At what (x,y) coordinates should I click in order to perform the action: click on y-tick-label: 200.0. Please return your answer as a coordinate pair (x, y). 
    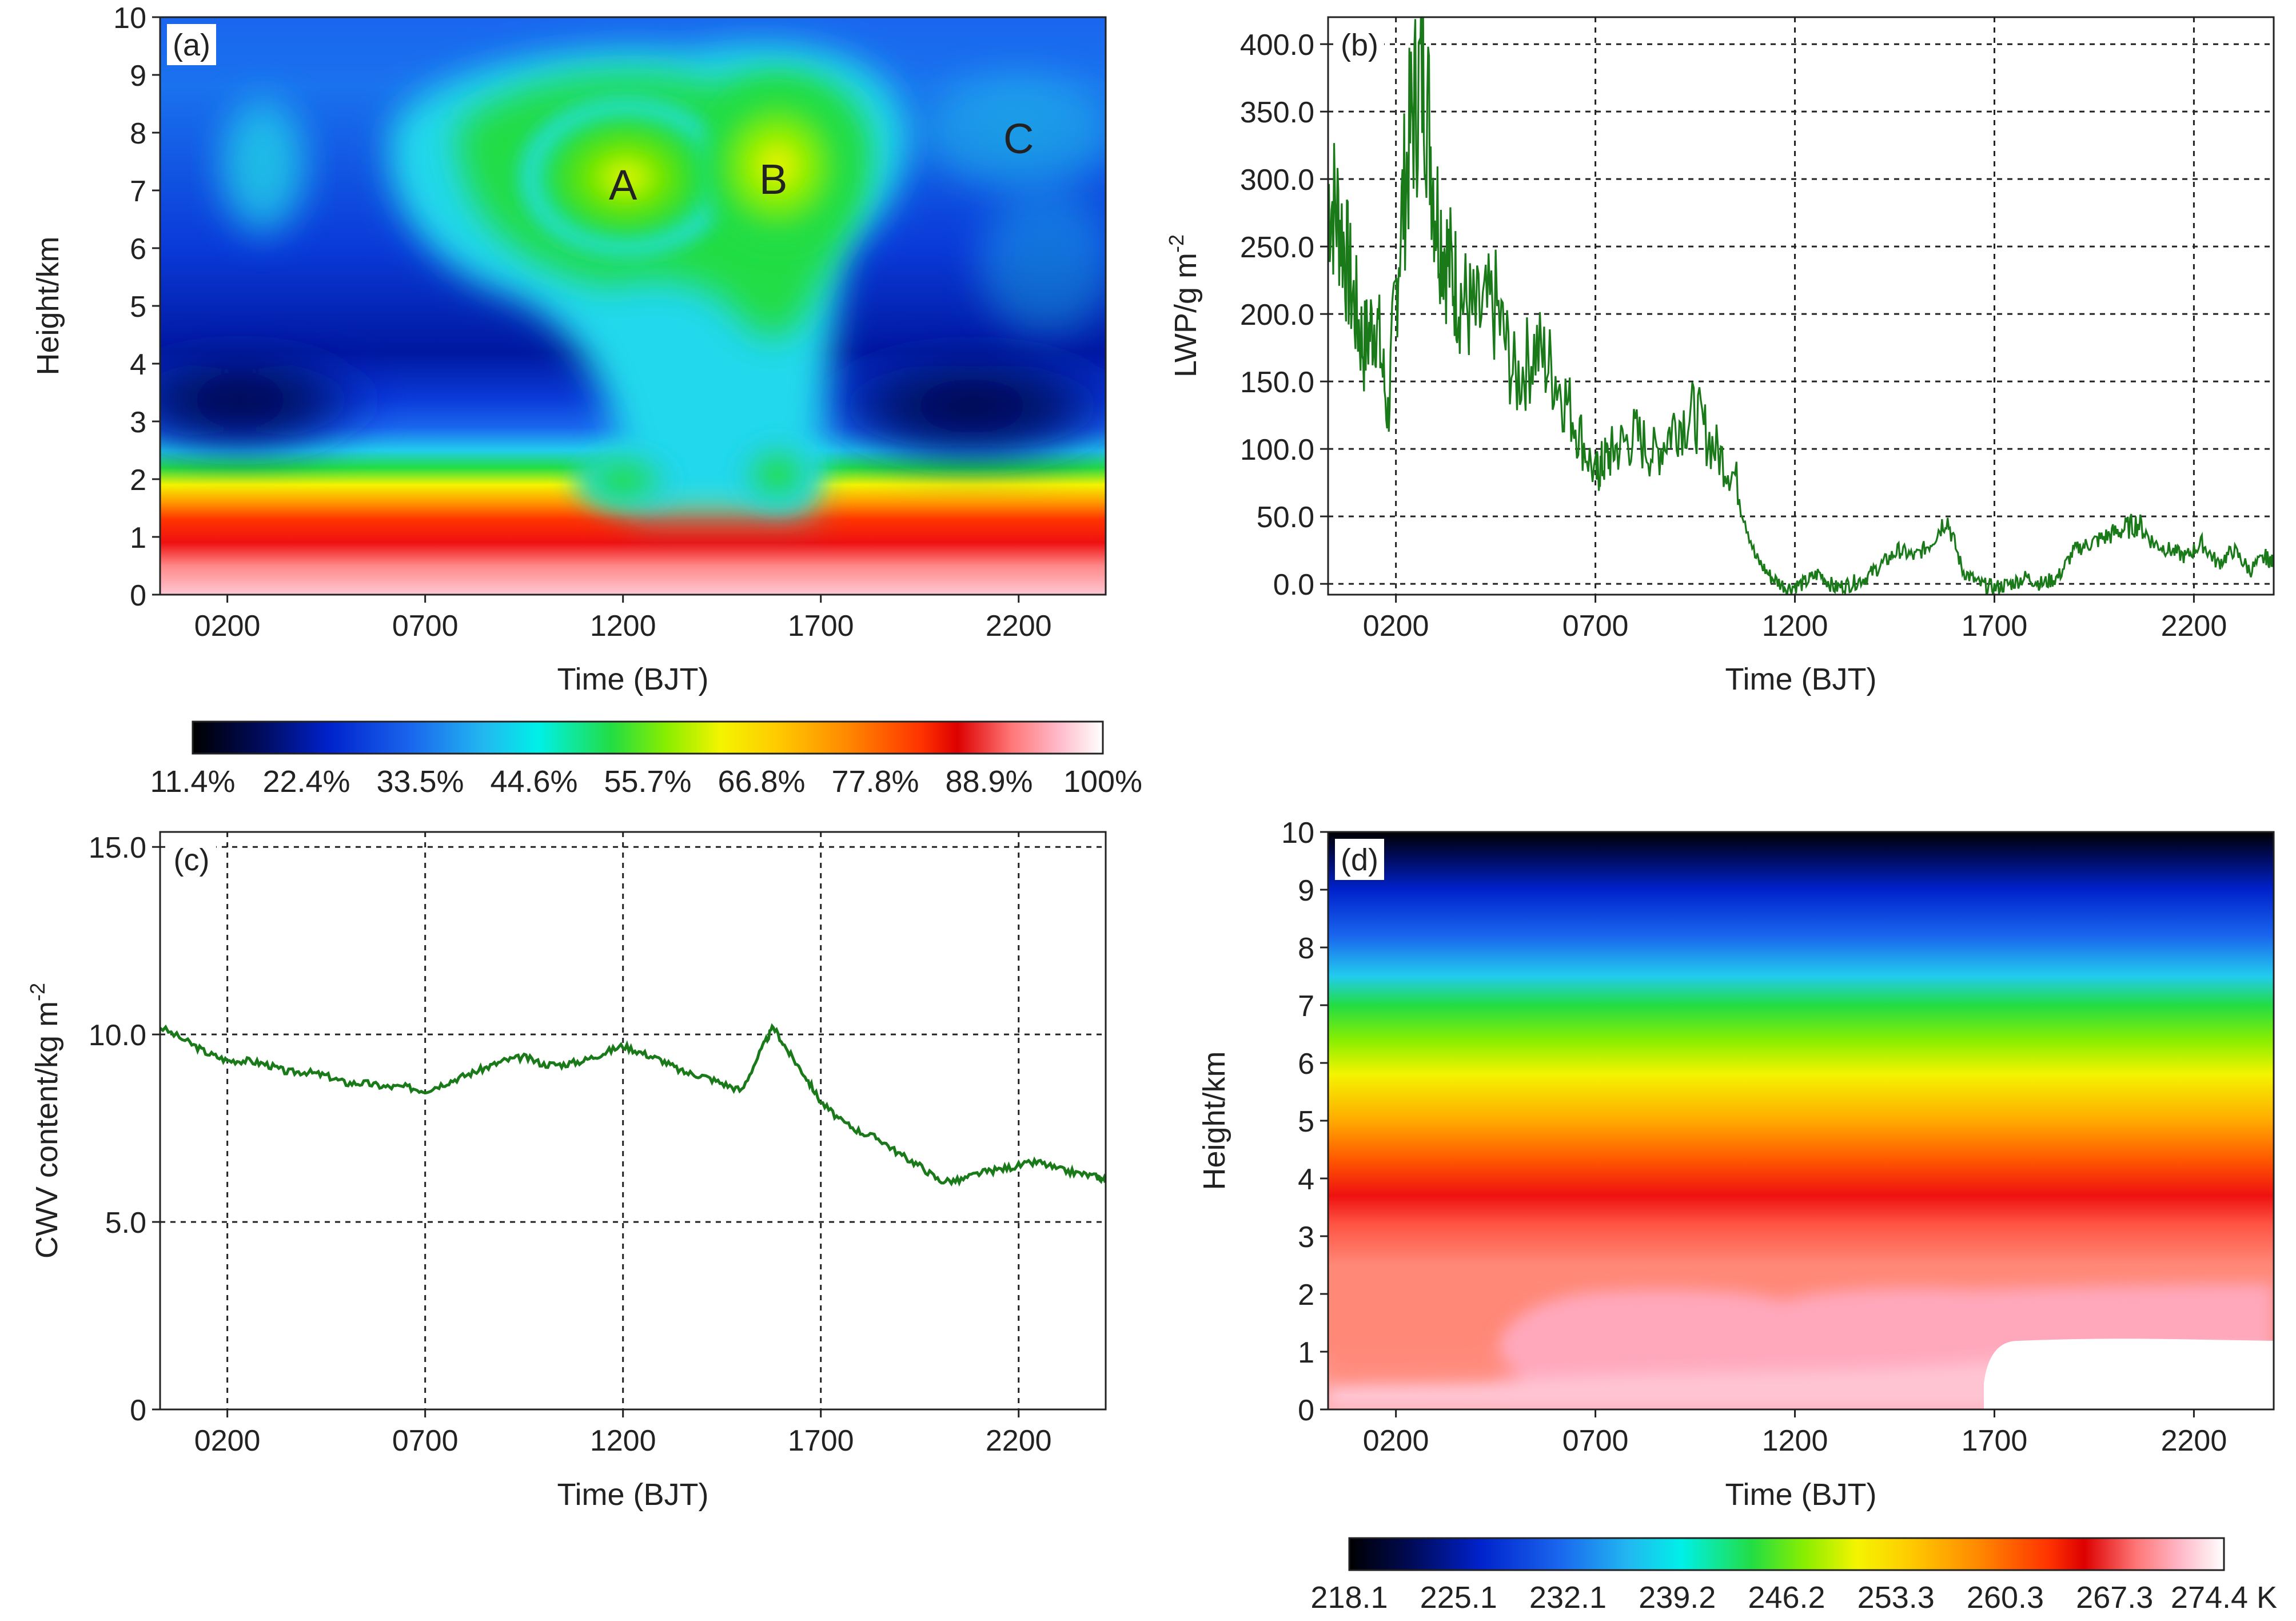
    Looking at the image, I should click on (1277, 315).